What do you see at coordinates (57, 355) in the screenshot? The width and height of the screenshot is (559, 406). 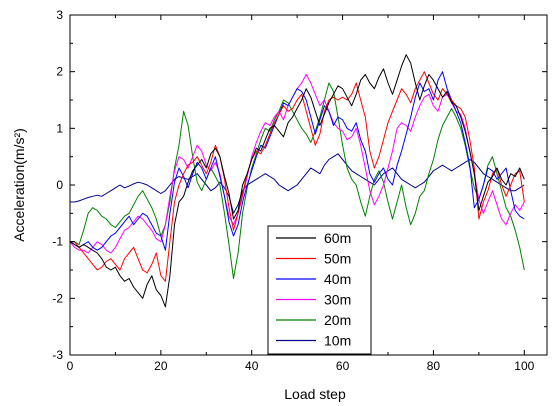 I see `y-tick-label: -3` at bounding box center [57, 355].